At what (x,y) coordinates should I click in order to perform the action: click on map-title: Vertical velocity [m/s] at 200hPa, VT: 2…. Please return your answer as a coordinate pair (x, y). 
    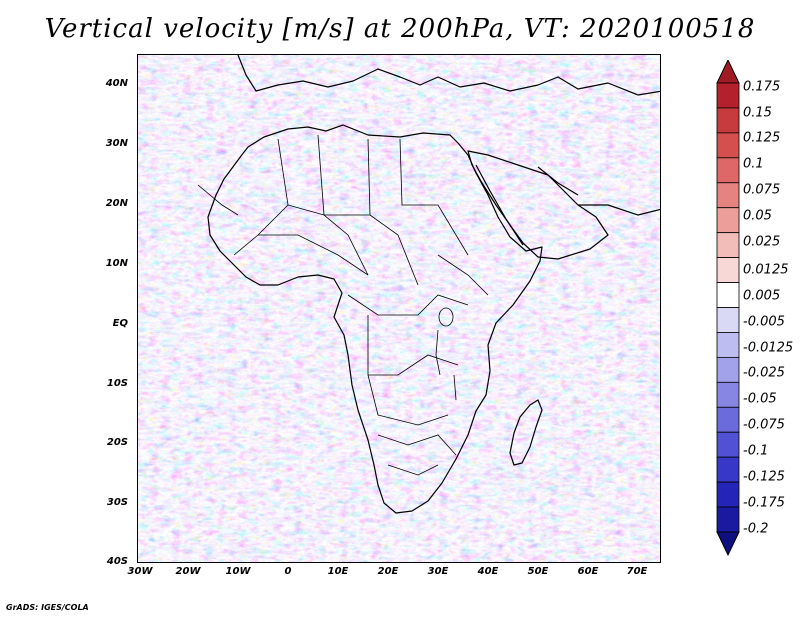
    Looking at the image, I should click on (400, 29).